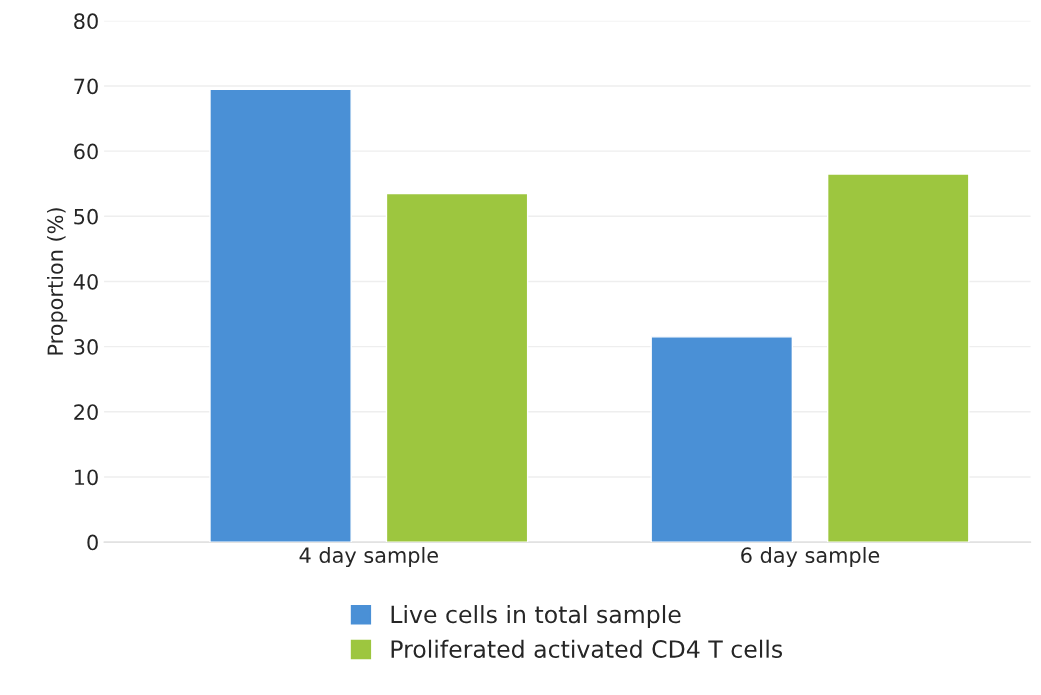 Image resolution: width=1041 pixels, height=695 pixels. I want to click on y-axis-title: Proportion (%), so click(57, 281).